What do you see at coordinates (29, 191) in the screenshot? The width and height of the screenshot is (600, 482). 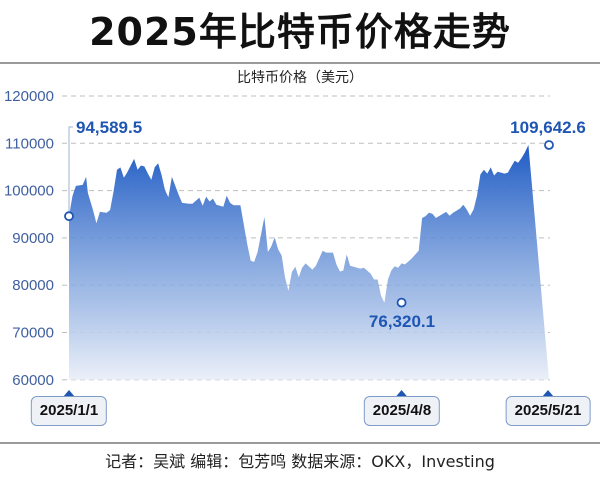 I see `y-tick-label: 100000` at bounding box center [29, 191].